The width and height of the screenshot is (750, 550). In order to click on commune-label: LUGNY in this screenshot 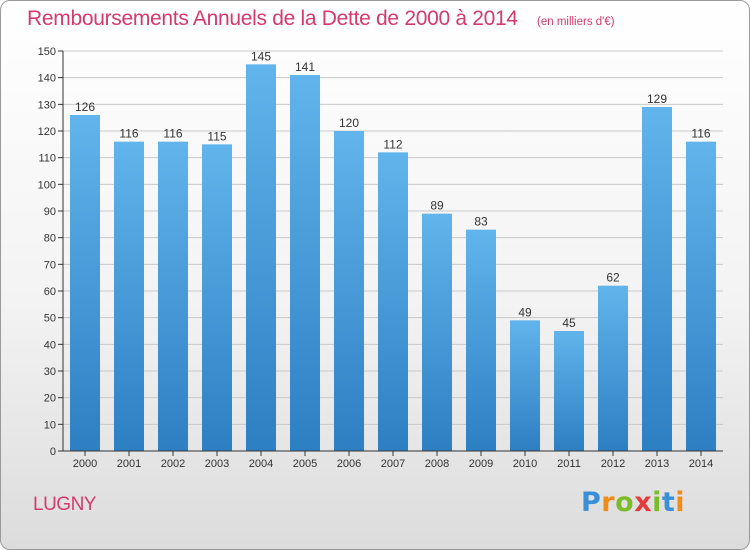, I will do `click(64, 504)`.